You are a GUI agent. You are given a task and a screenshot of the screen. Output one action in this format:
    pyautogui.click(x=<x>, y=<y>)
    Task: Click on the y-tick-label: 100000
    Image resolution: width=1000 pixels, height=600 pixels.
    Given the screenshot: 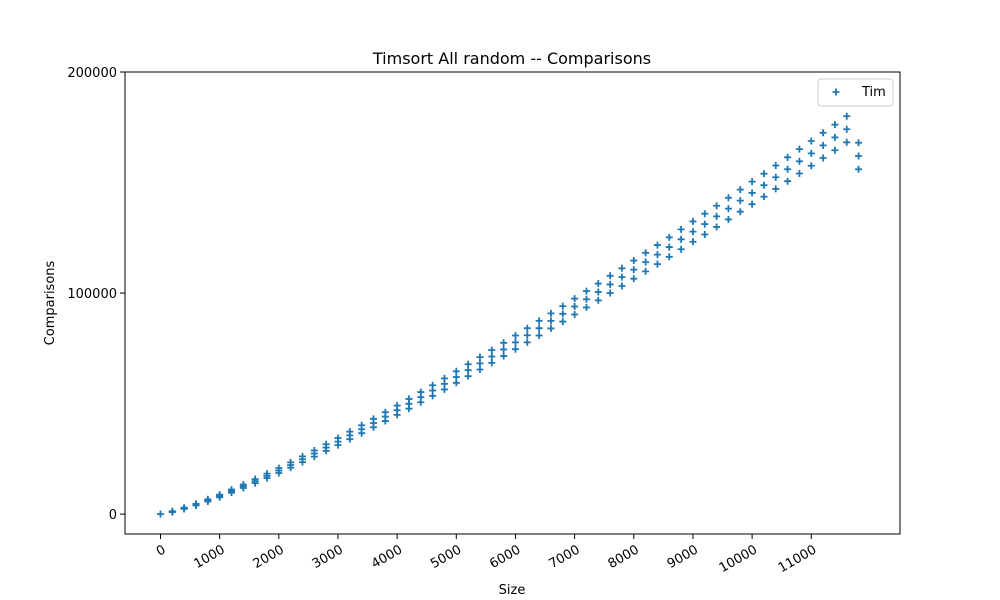 What is the action you would take?
    pyautogui.click(x=92, y=294)
    